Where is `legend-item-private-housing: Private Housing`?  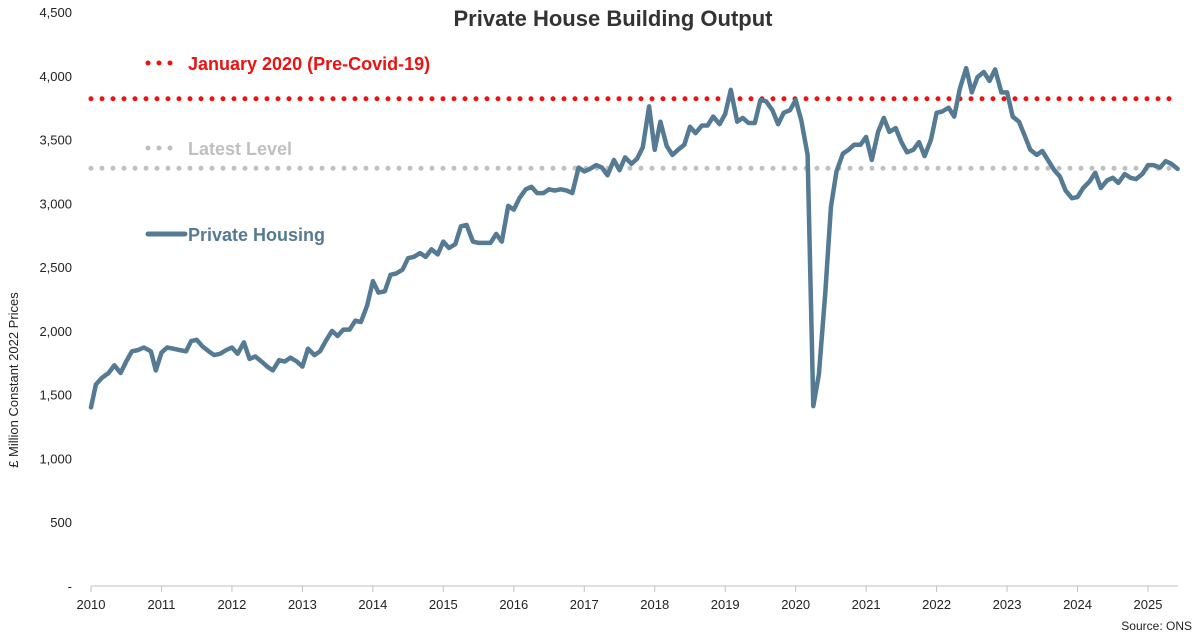 legend-item-private-housing: Private Housing is located at coordinates (235, 235).